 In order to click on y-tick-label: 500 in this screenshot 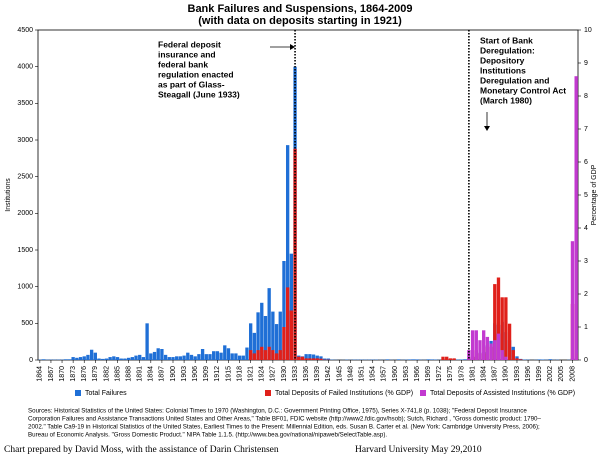, I will do `click(27, 323)`.